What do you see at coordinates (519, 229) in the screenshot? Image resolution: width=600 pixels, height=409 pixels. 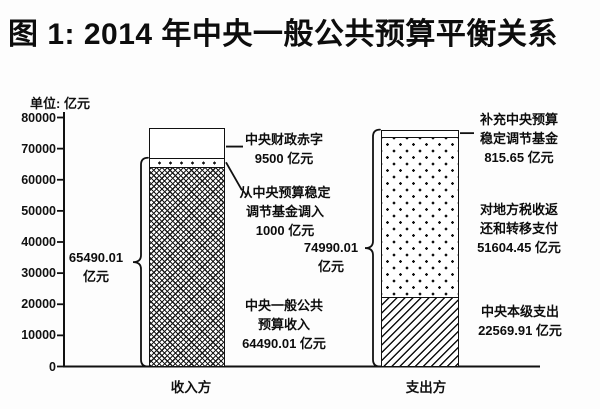 I see `label-tax-rebate-transfer-payment: 对地方税收返 还和转移支付 51604.45 亿元` at bounding box center [519, 229].